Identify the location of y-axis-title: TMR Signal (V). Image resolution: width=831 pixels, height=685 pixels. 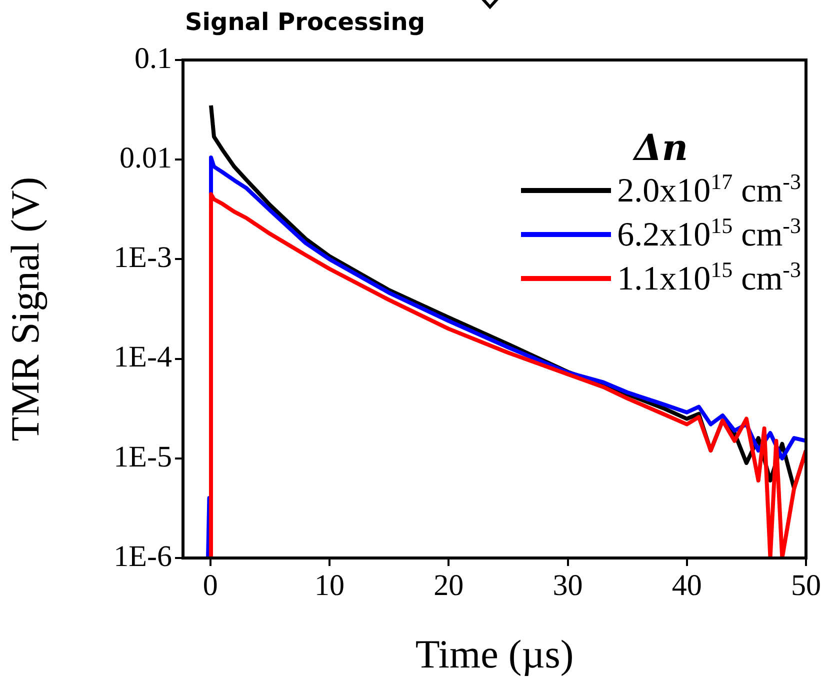
(25, 309).